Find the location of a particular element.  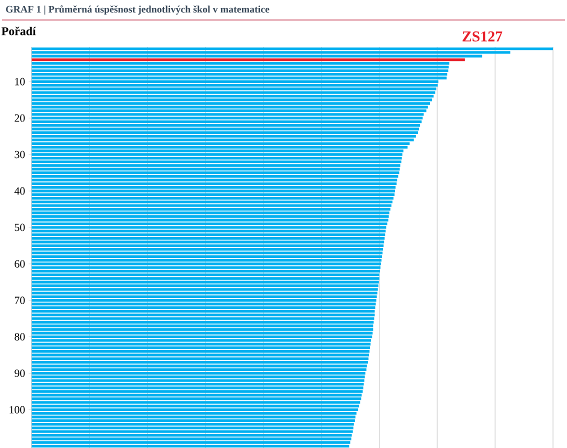

y-tick-label: 60 is located at coordinates (19, 264).